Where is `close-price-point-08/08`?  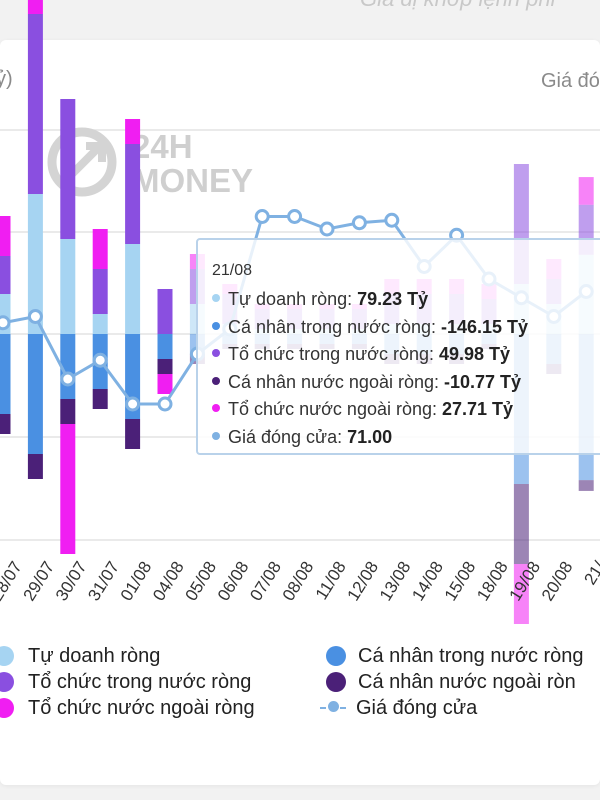
close-price-point-08/08 is located at coordinates (295, 216).